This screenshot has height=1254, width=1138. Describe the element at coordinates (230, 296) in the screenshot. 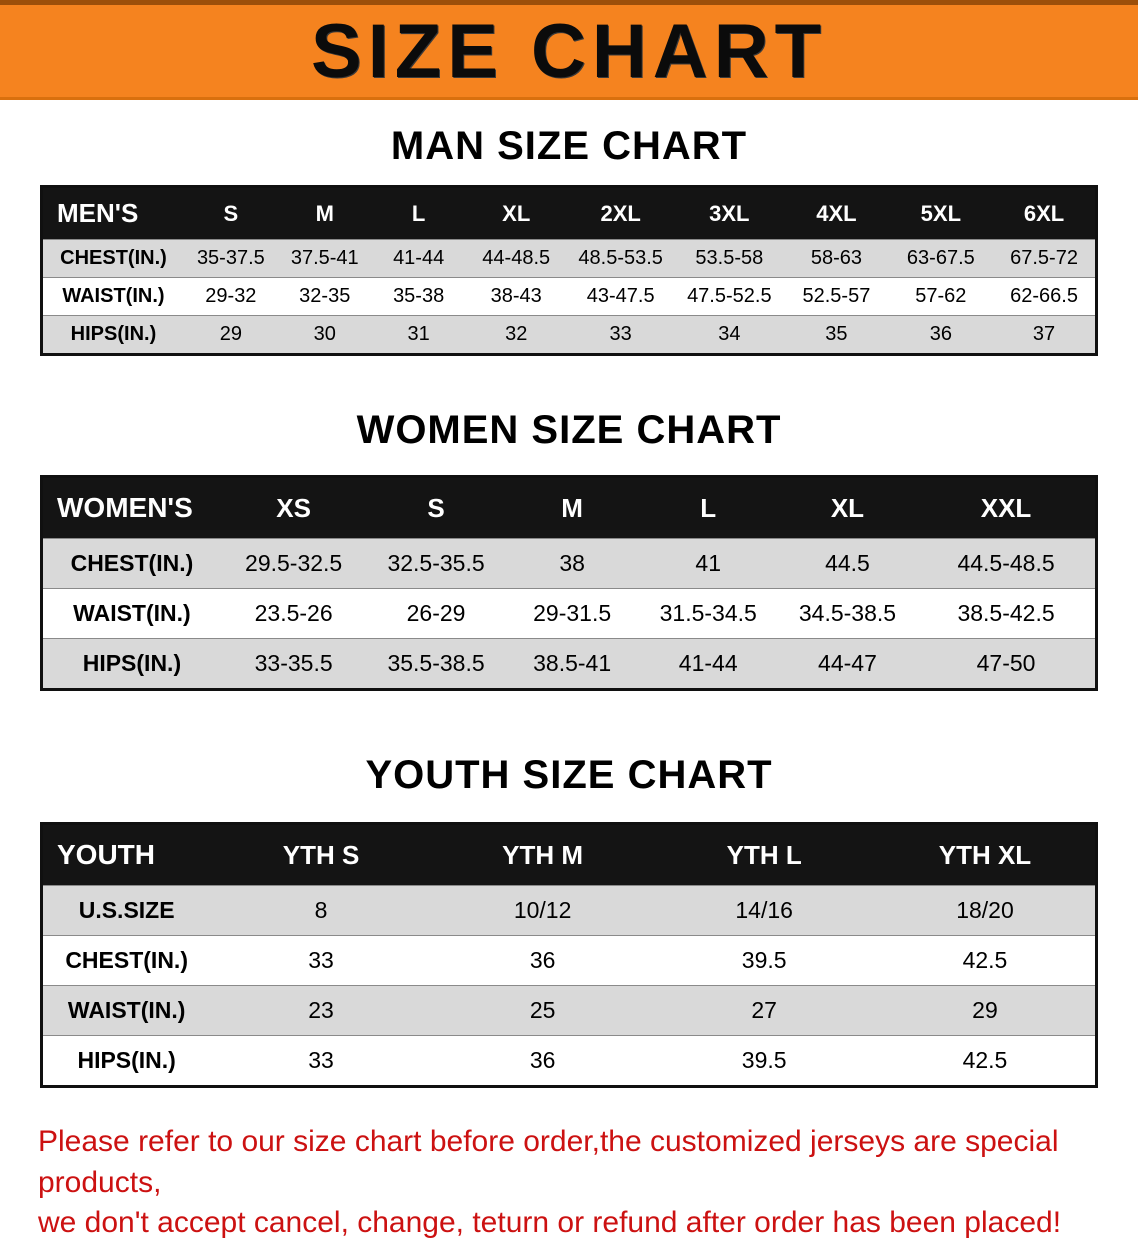

I see `cell: 29-32` at that location.